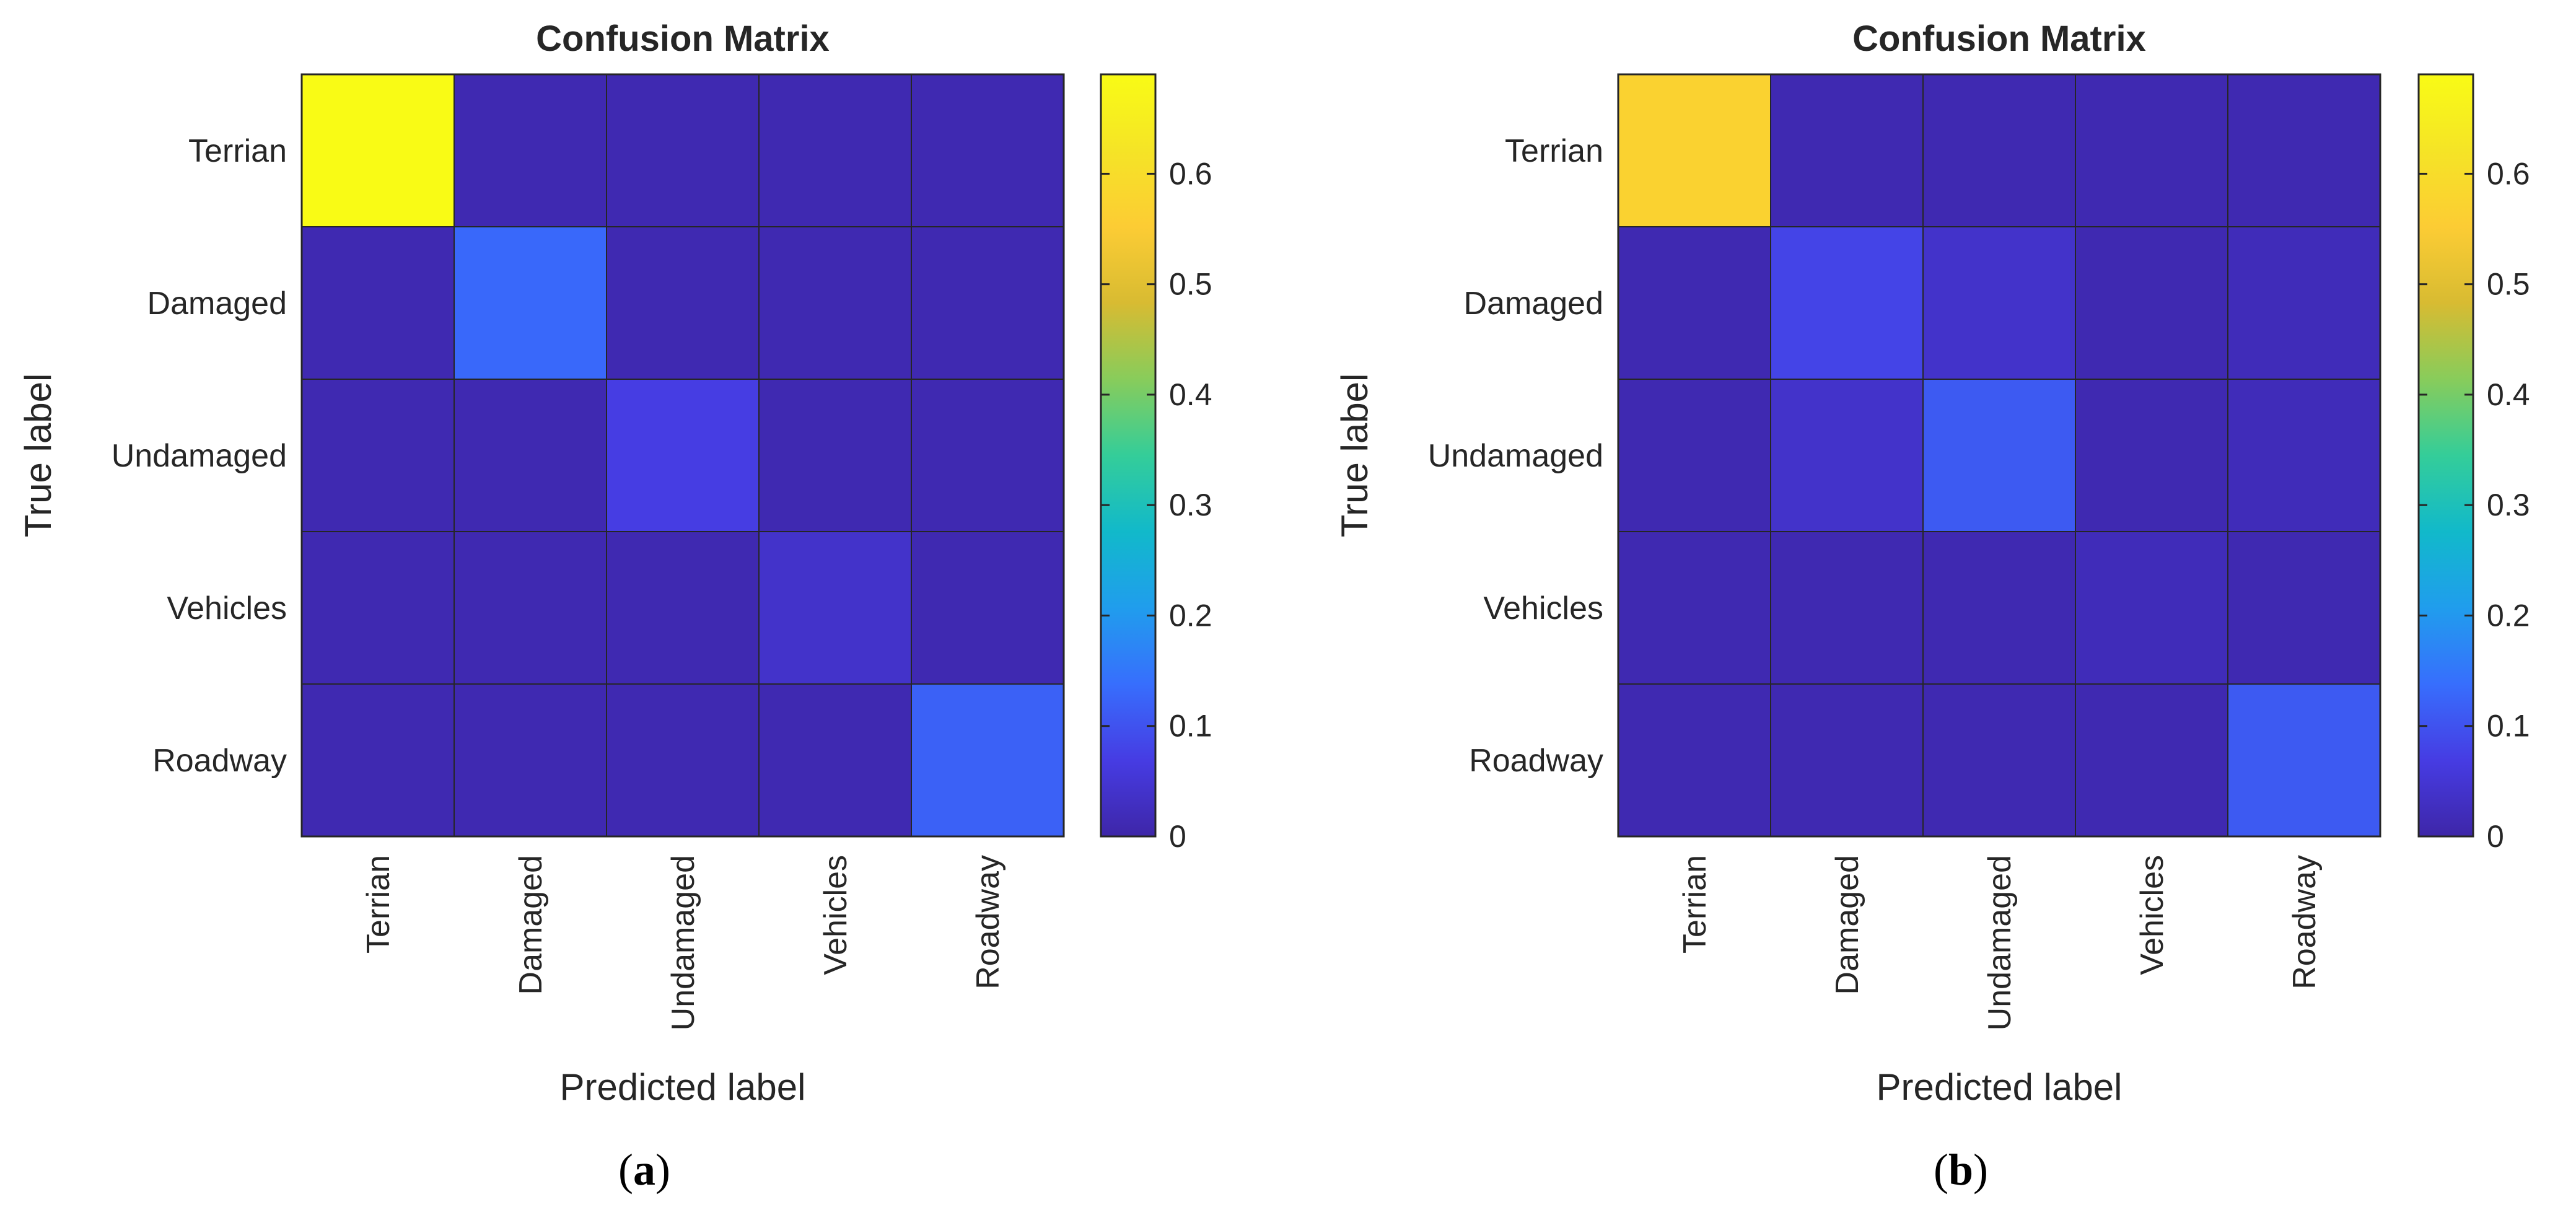 The width and height of the screenshot is (2576, 1215). What do you see at coordinates (835, 608) in the screenshot?
I see `cell-vehicles-vehicles: Vehicles → Vehicles: 0.04` at bounding box center [835, 608].